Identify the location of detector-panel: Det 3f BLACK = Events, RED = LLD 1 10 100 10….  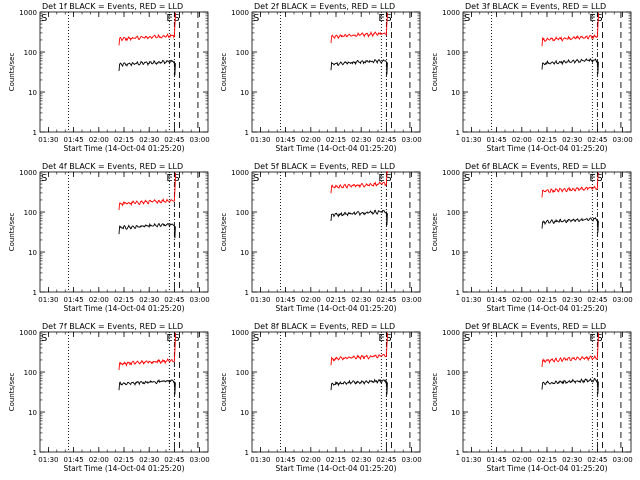
(532, 77).